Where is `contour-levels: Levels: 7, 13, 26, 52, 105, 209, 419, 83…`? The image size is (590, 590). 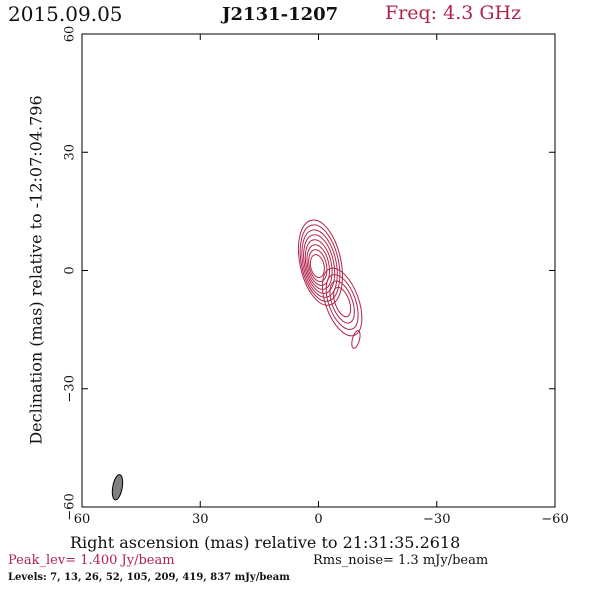 contour-levels: Levels: 7, 13, 26, 52, 105, 209, 419, 83… is located at coordinates (149, 577).